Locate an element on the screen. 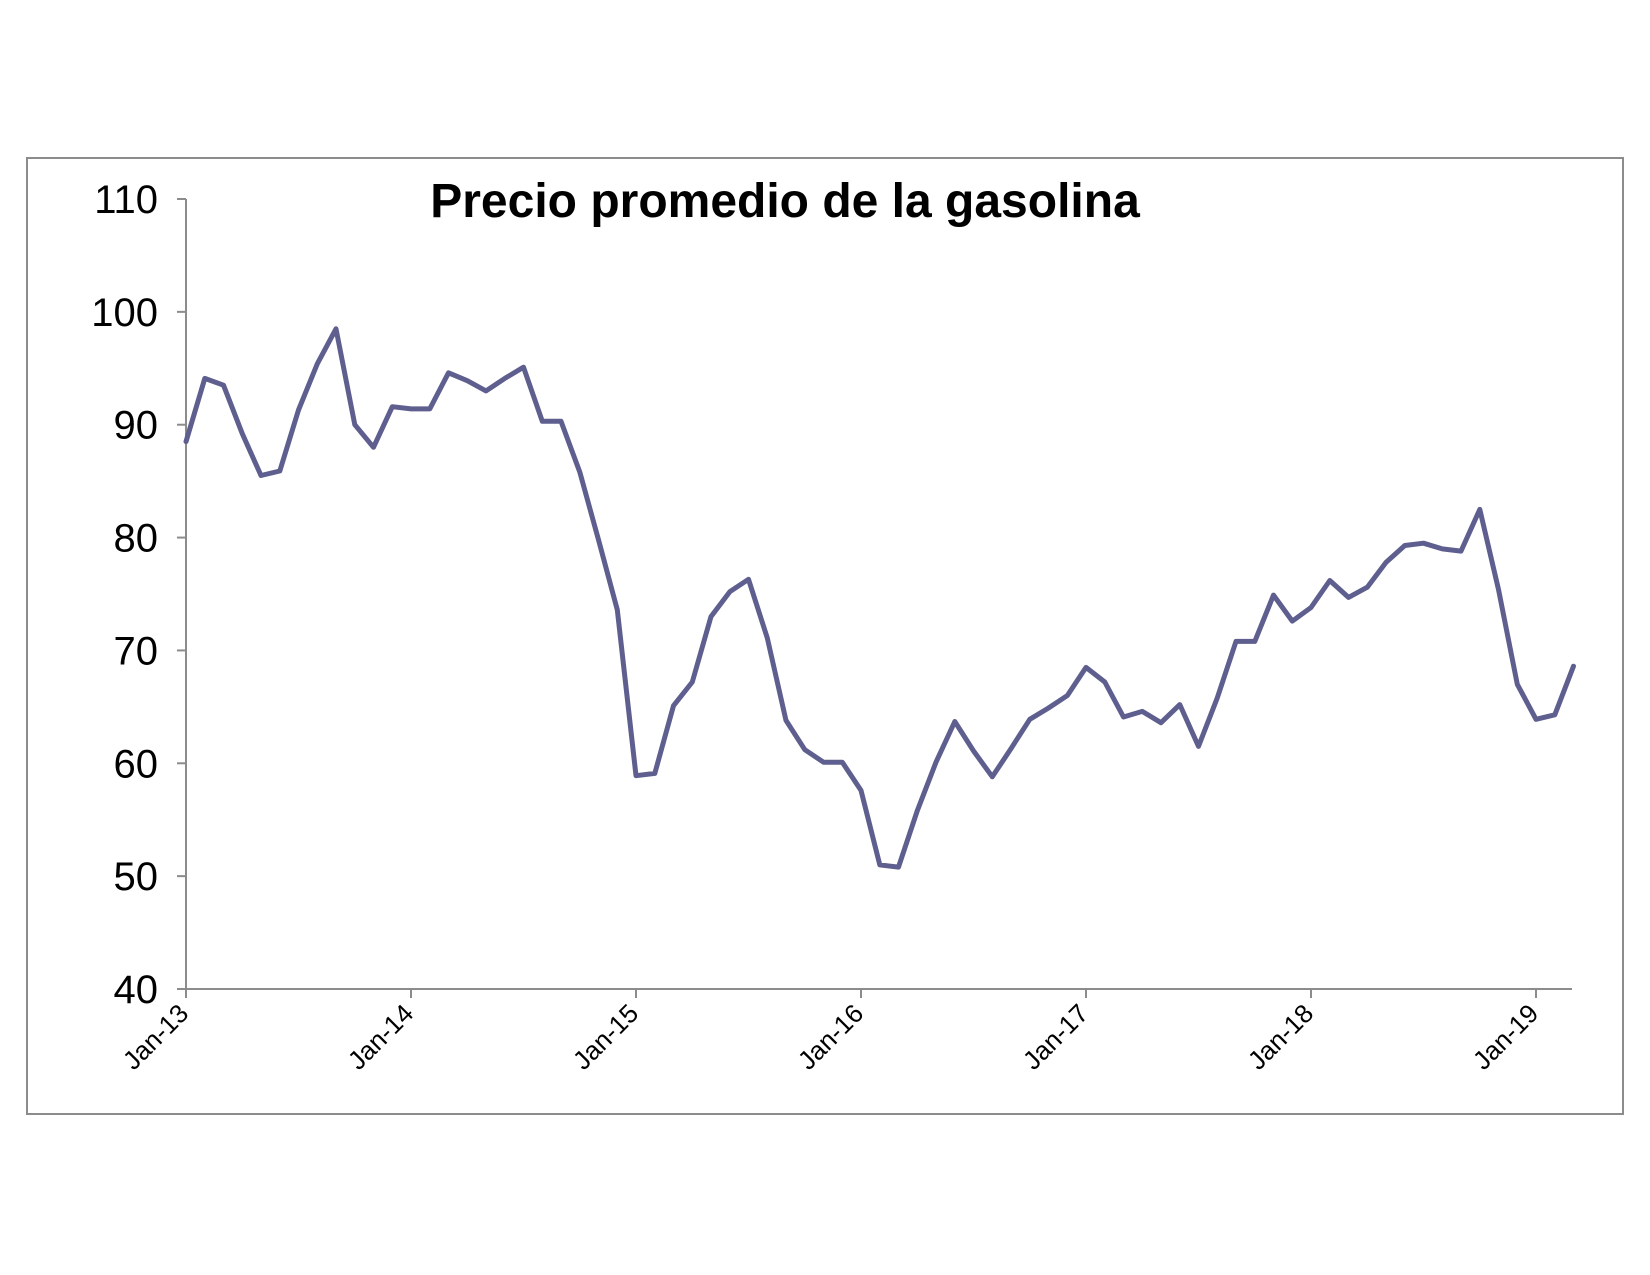 The image size is (1650, 1275). y-tick-label: 80 is located at coordinates (136, 539).